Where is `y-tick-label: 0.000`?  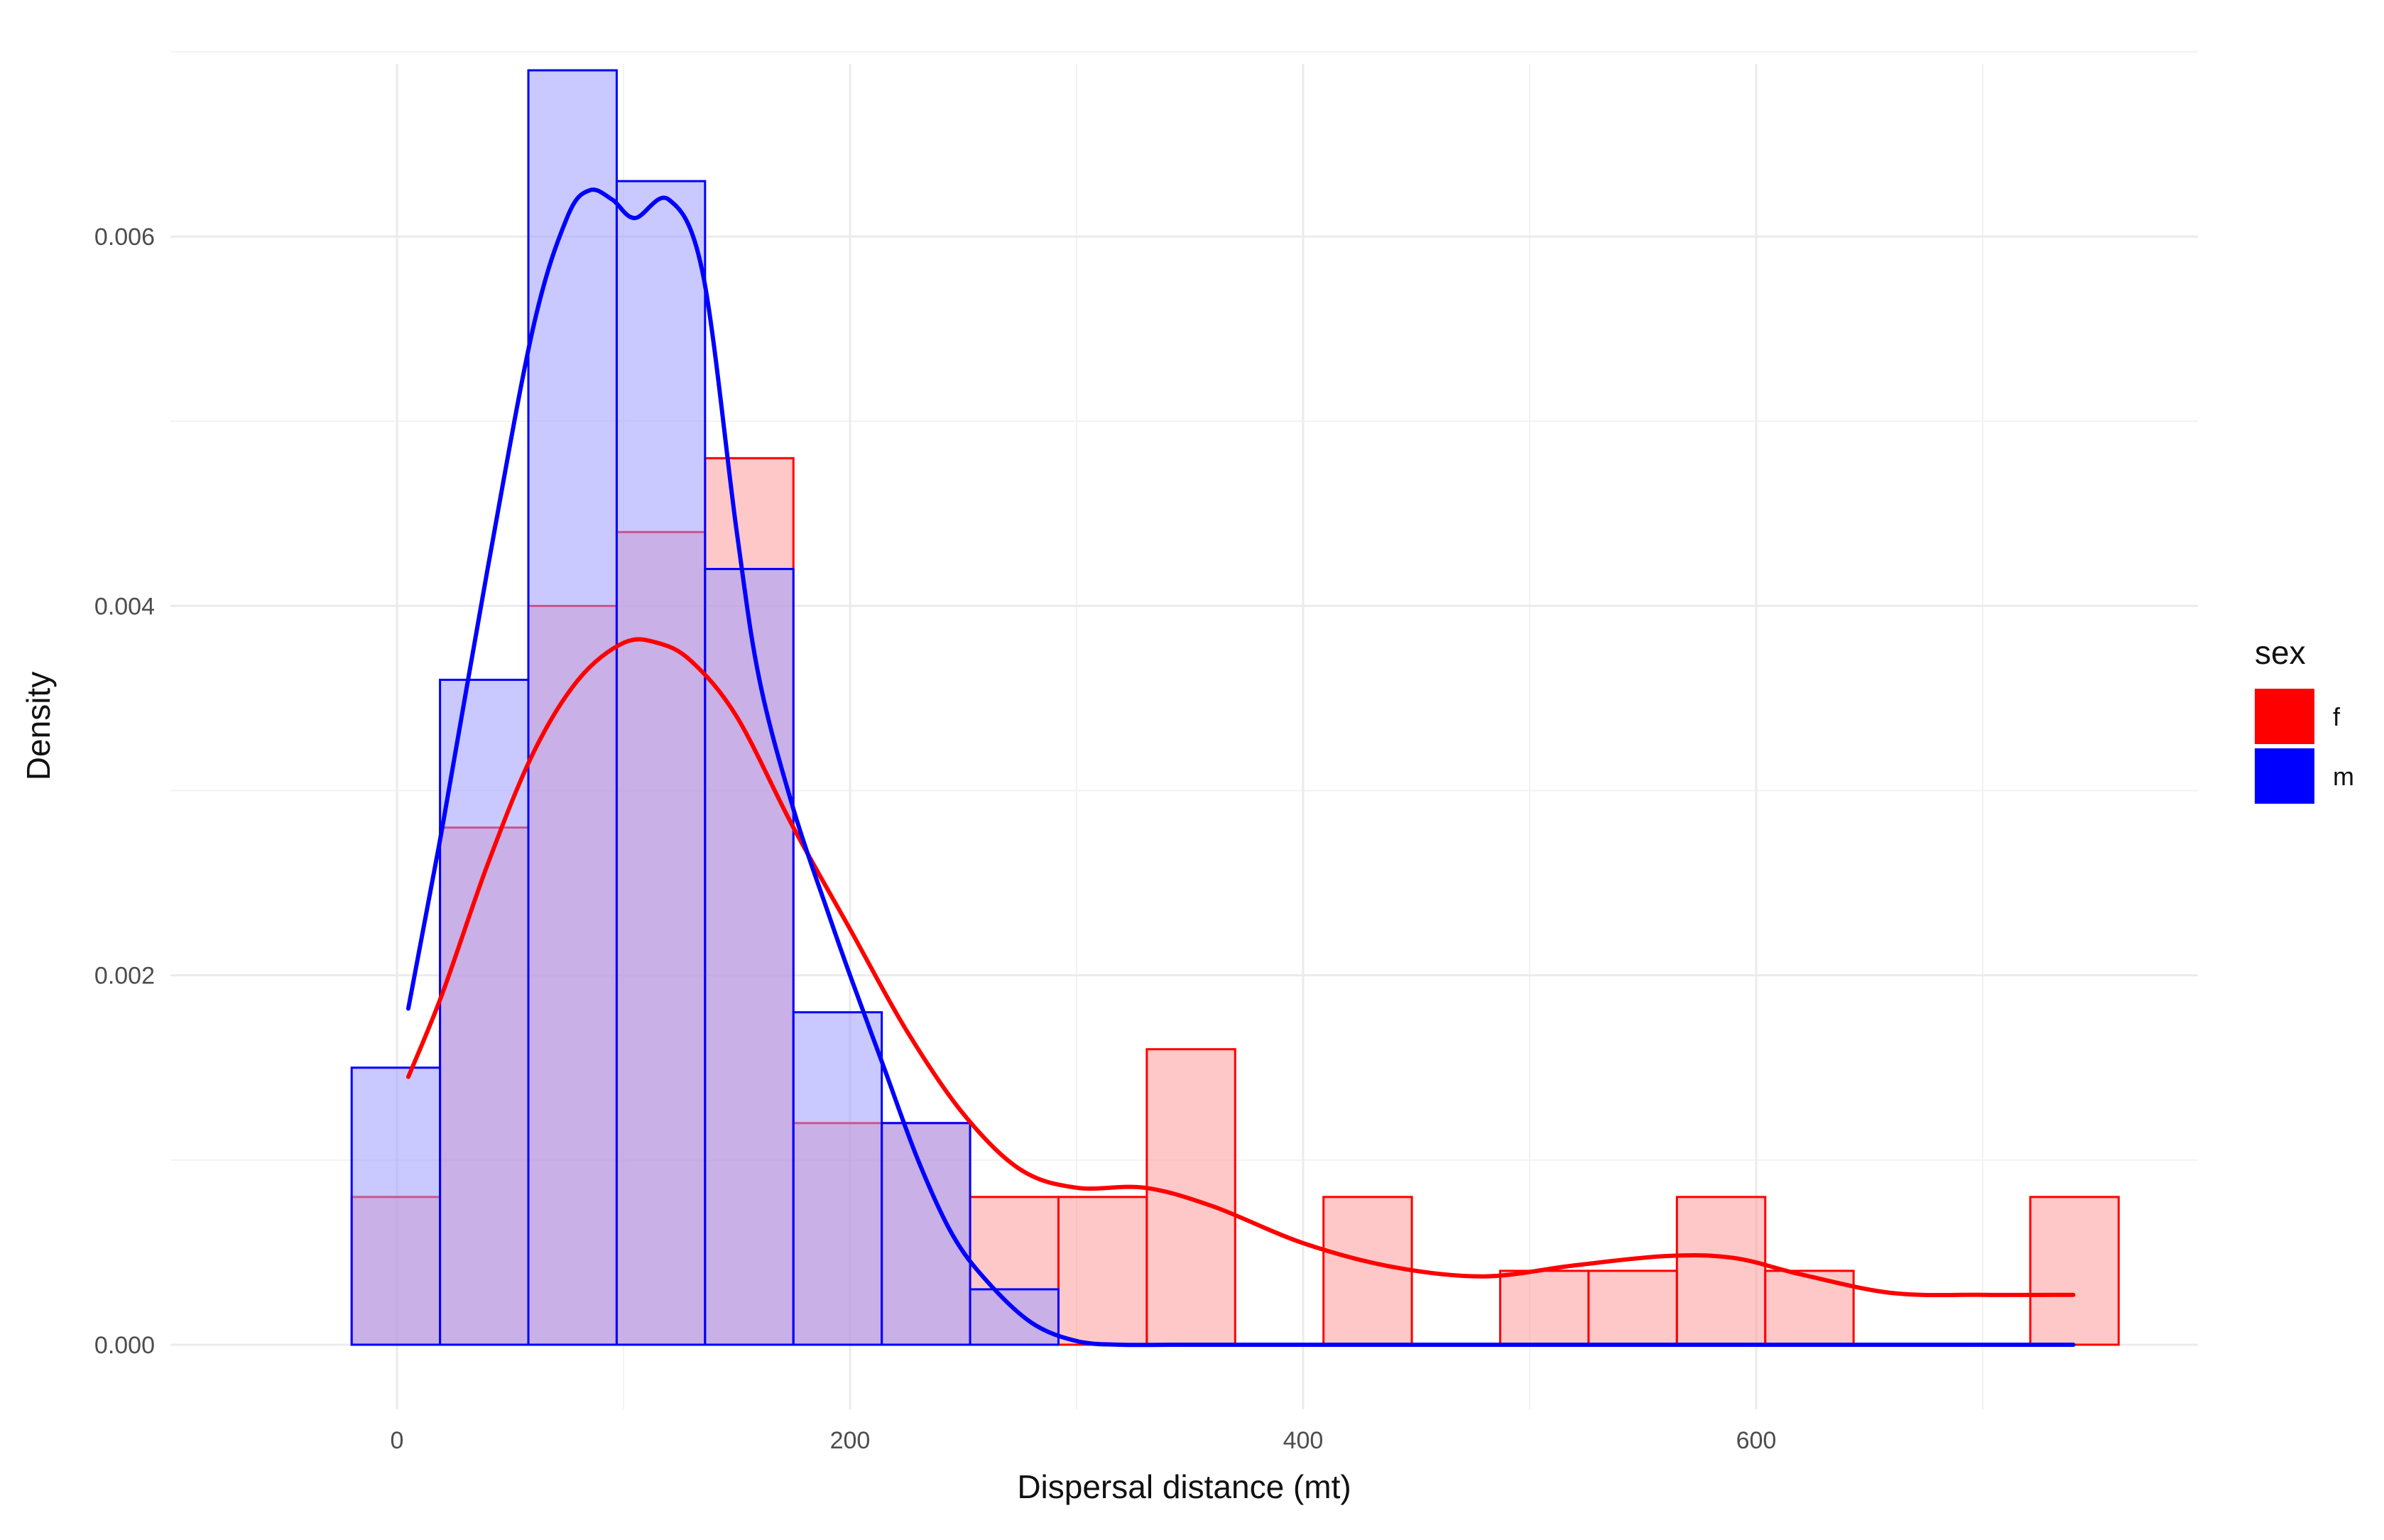
y-tick-label: 0.000 is located at coordinates (124, 1345).